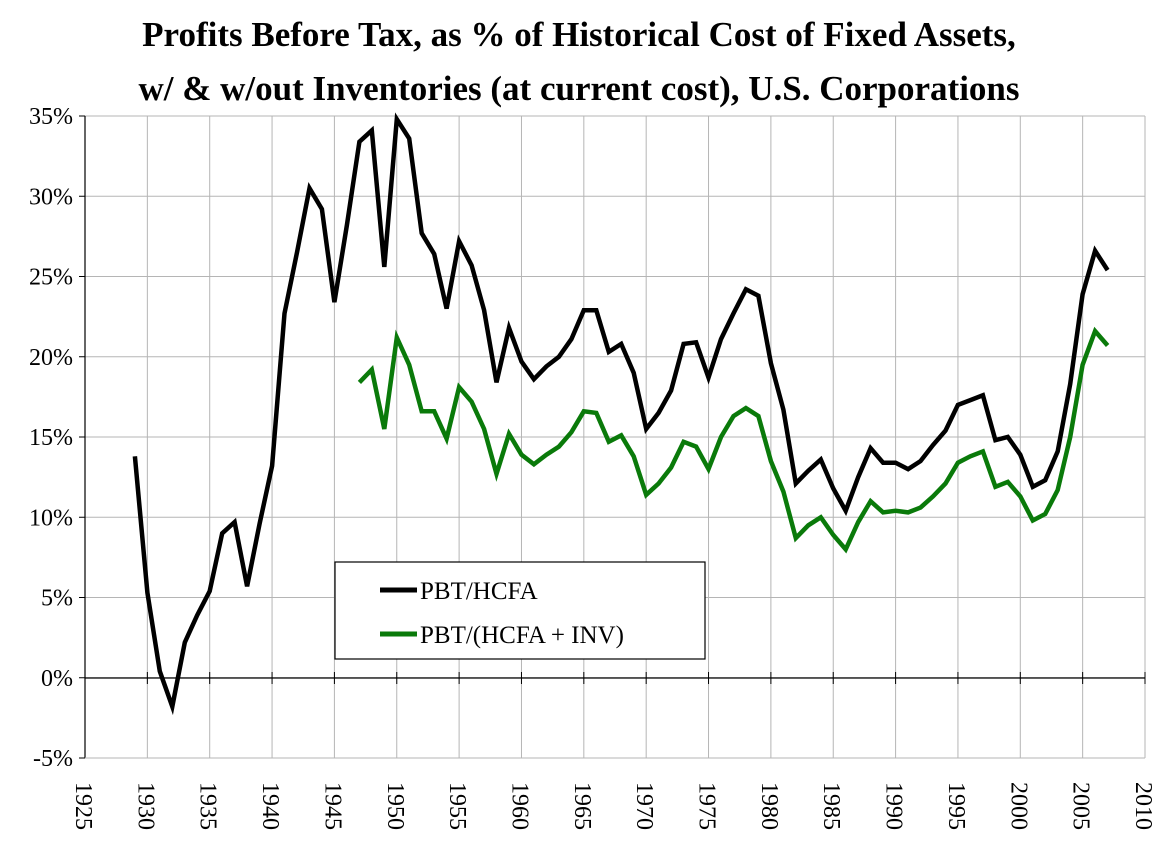 The width and height of the screenshot is (1158, 846). Describe the element at coordinates (707, 806) in the screenshot. I see `x-tick-label: 1975` at that location.